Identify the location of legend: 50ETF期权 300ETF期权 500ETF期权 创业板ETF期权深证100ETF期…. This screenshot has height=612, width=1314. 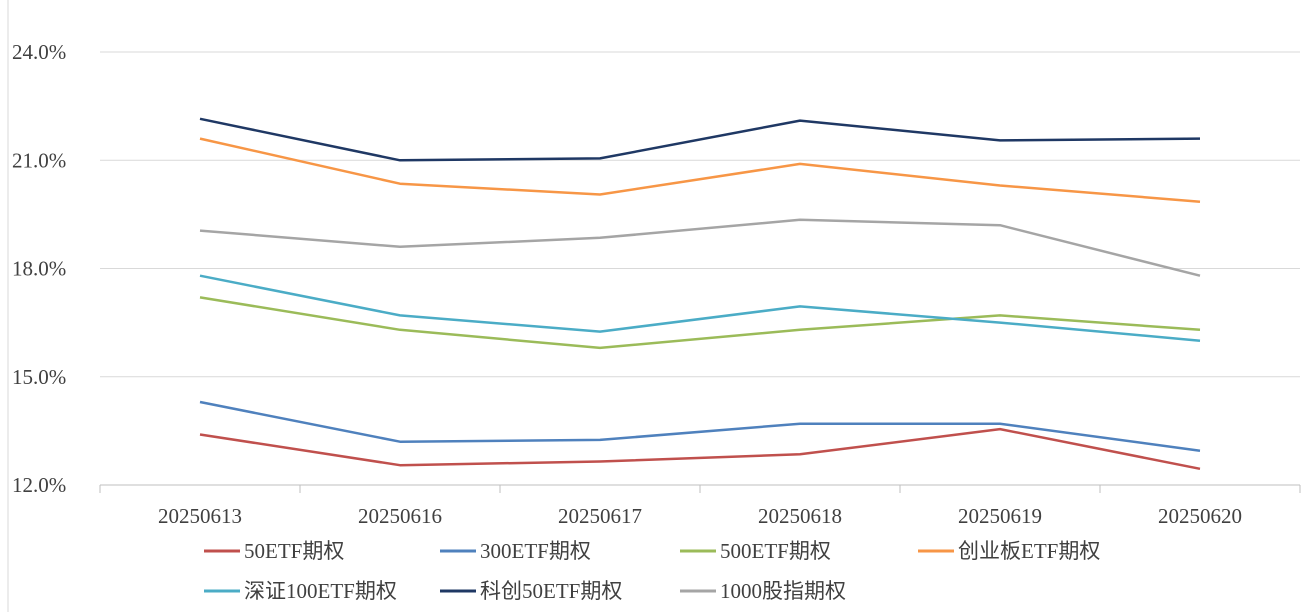
(652, 571).